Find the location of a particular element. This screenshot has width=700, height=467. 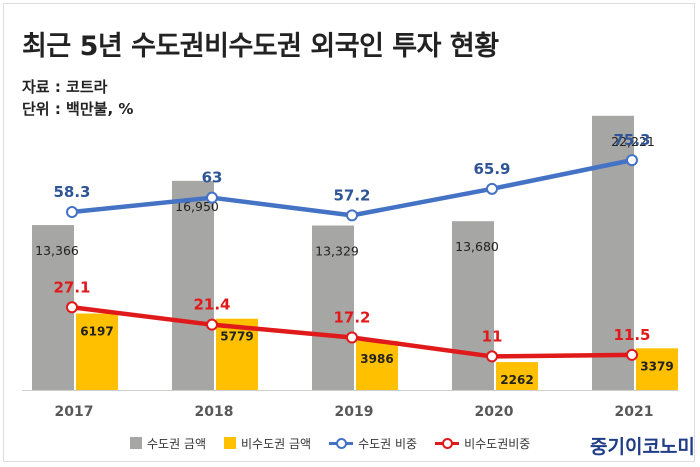

bar-value-label-nonseoul-amount-2021: 3379 is located at coordinates (656, 366).